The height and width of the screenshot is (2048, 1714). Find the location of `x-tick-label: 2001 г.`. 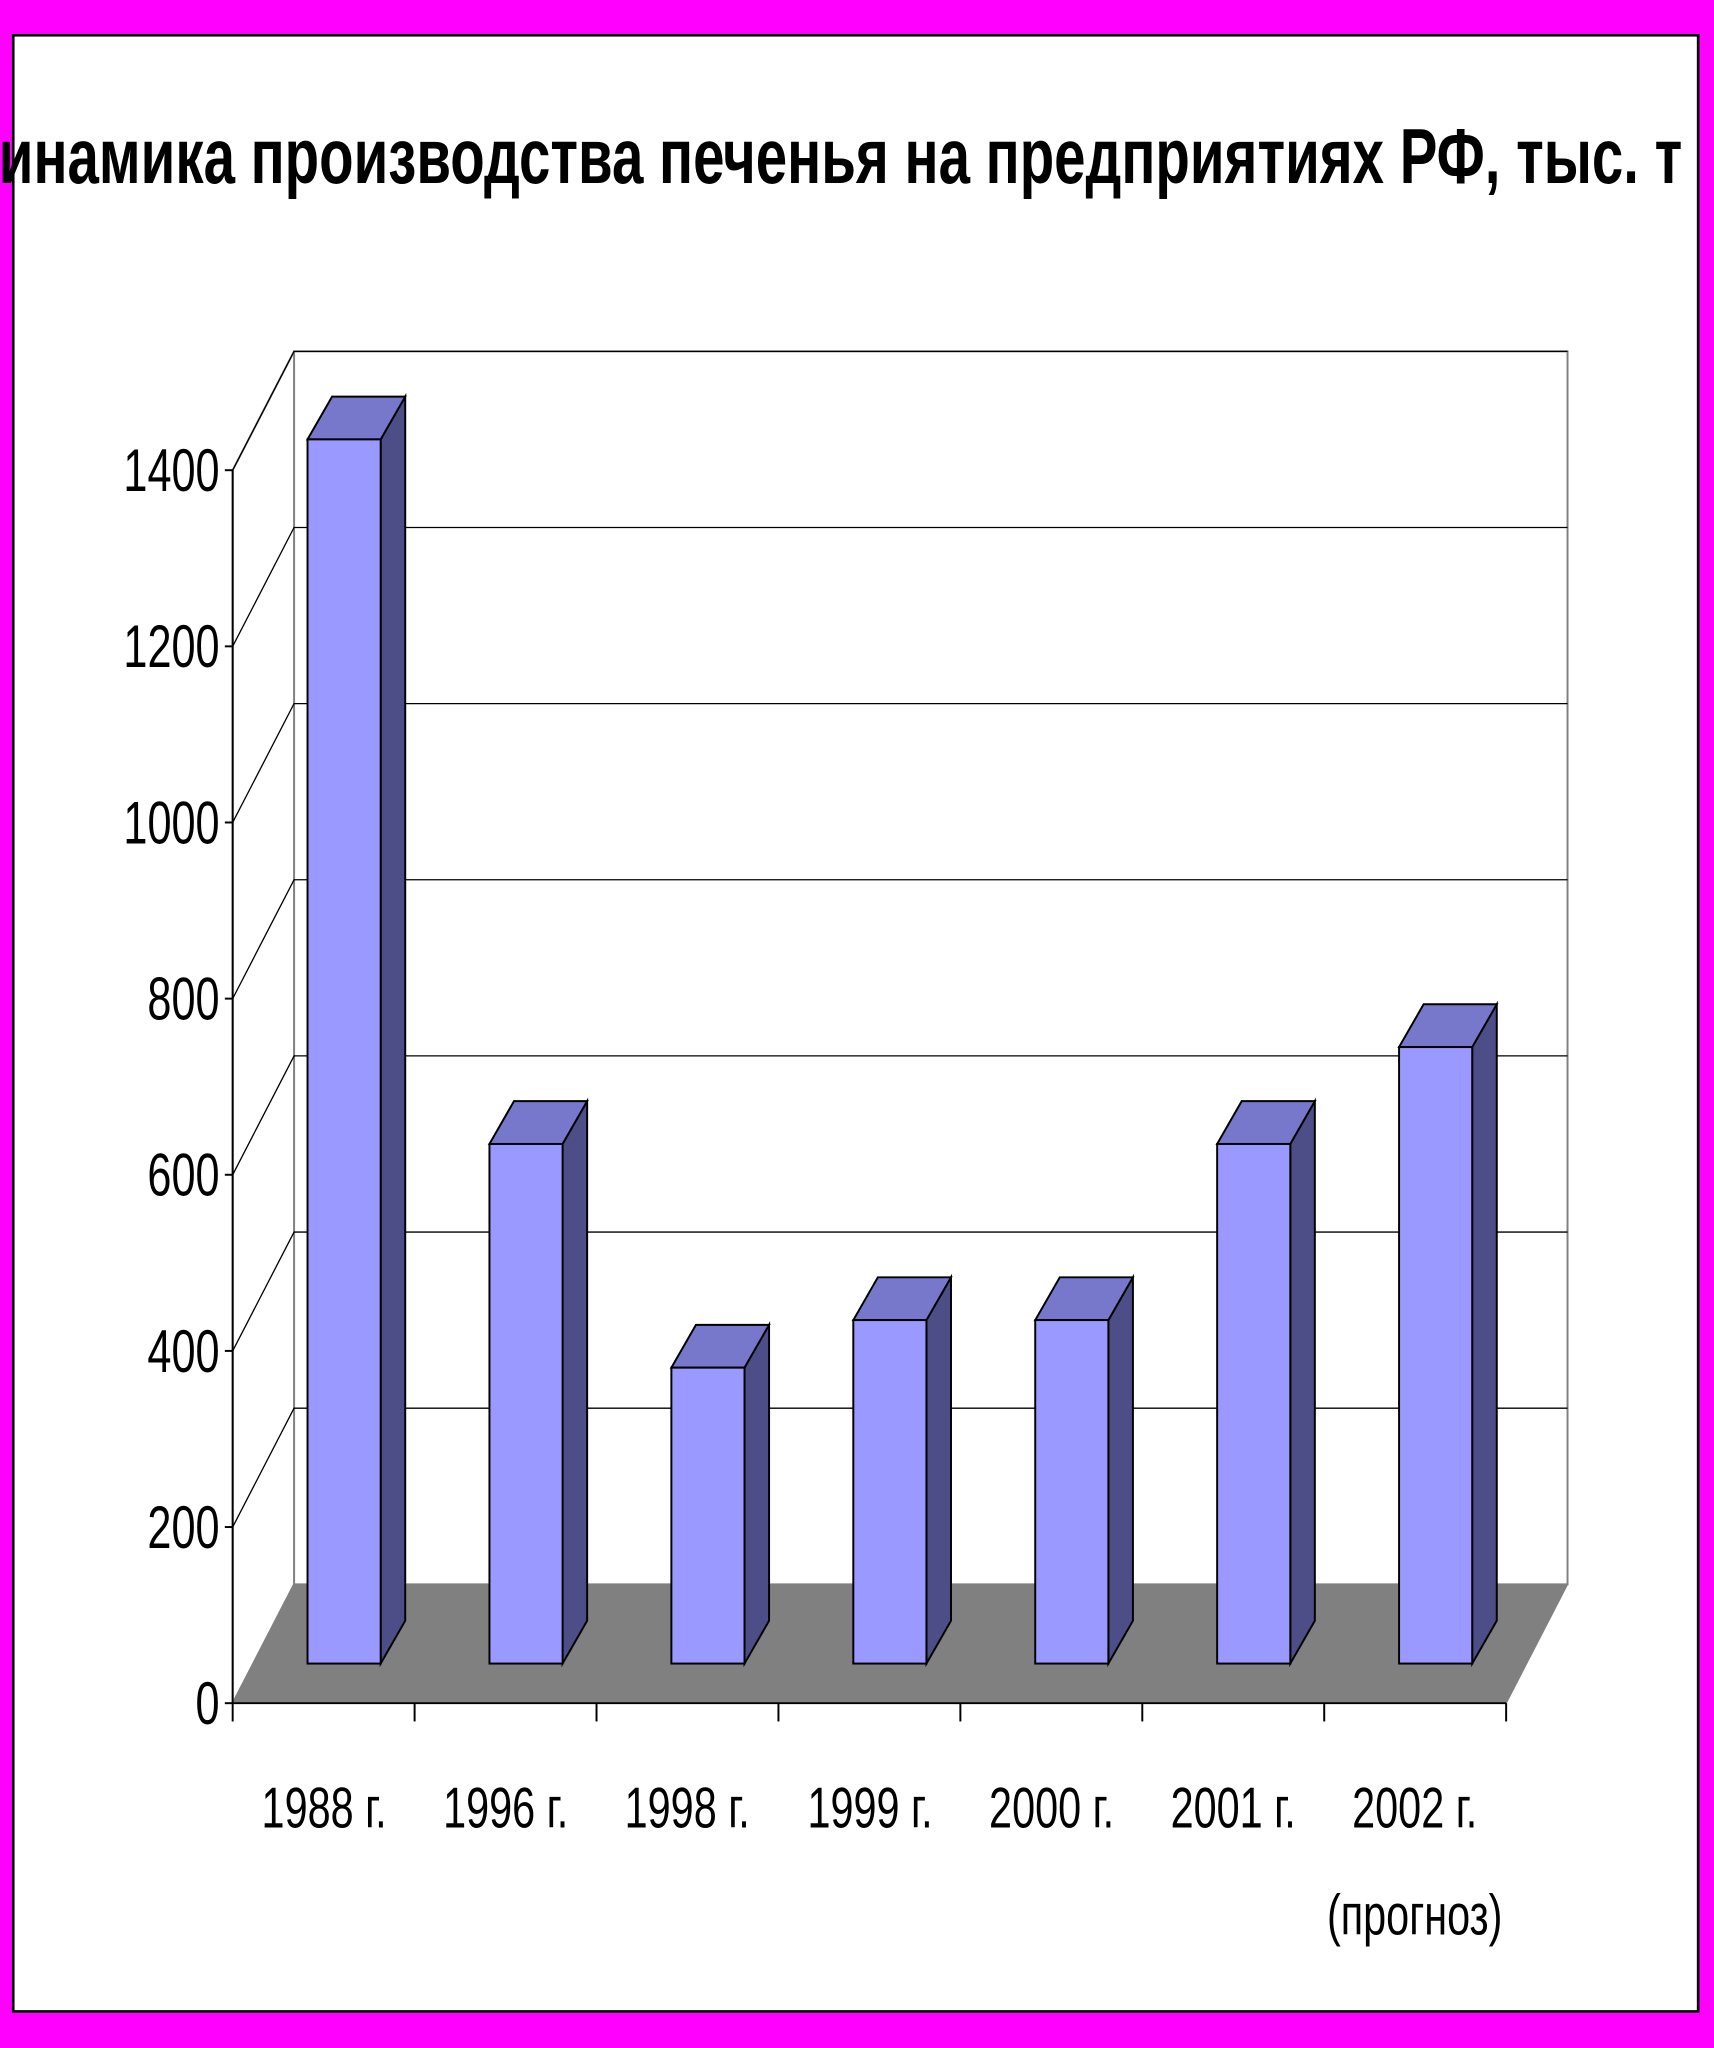

x-tick-label: 2001 г. is located at coordinates (1233, 1808).